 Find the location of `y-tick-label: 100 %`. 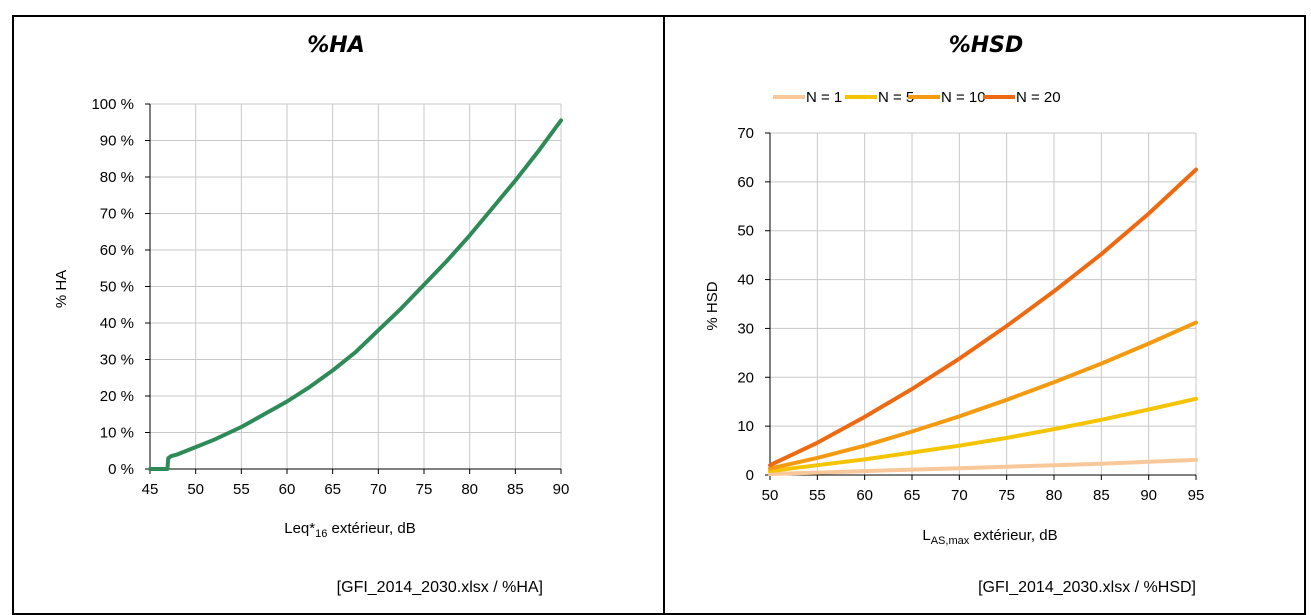

y-tick-label: 100 % is located at coordinates (112, 104).